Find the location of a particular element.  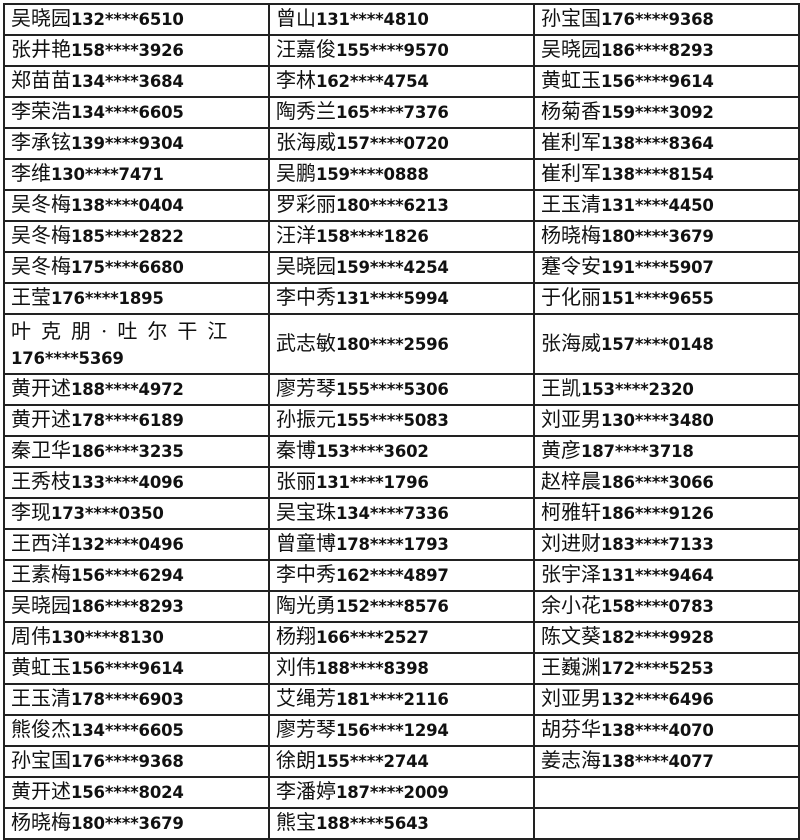

contact-cell: 廖芳琴156****1294 is located at coordinates (401, 730).